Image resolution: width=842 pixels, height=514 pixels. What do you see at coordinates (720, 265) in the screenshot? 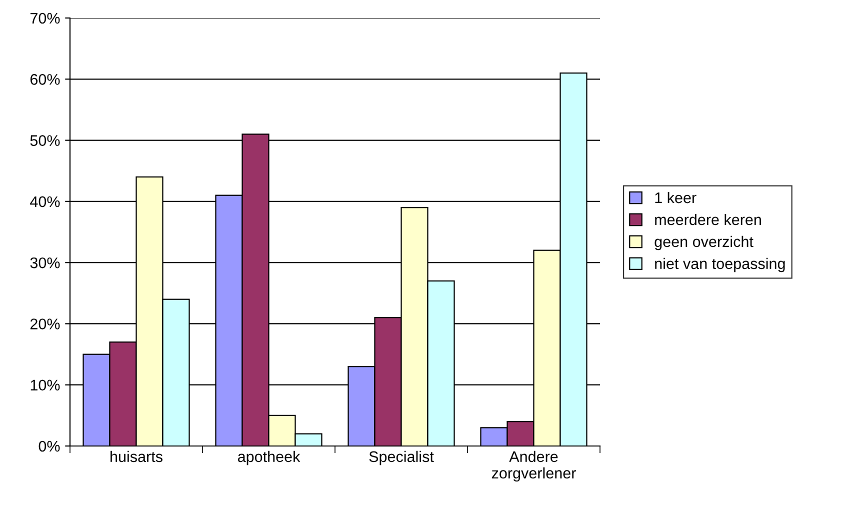
I see `legend-label: niet van toepassing` at bounding box center [720, 265].